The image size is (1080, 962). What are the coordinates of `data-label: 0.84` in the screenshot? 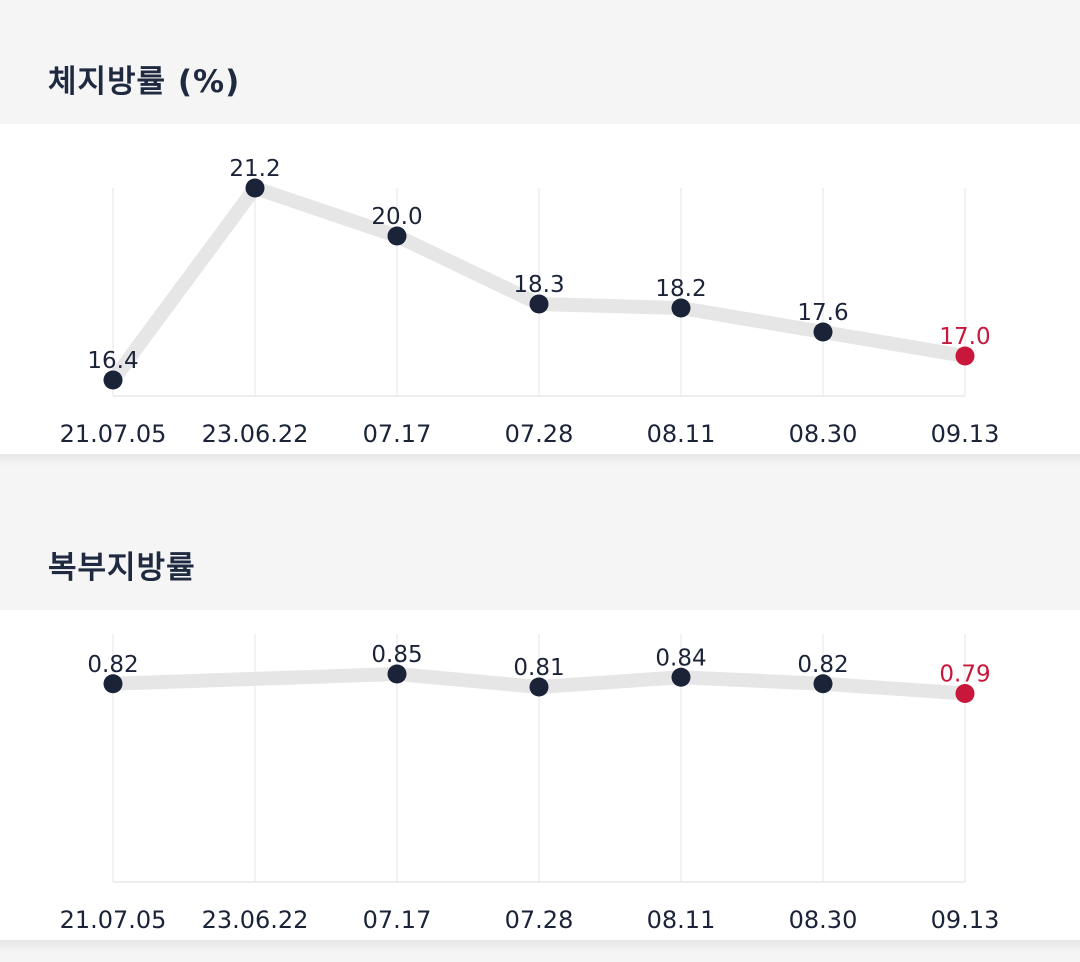 It's located at (680, 658).